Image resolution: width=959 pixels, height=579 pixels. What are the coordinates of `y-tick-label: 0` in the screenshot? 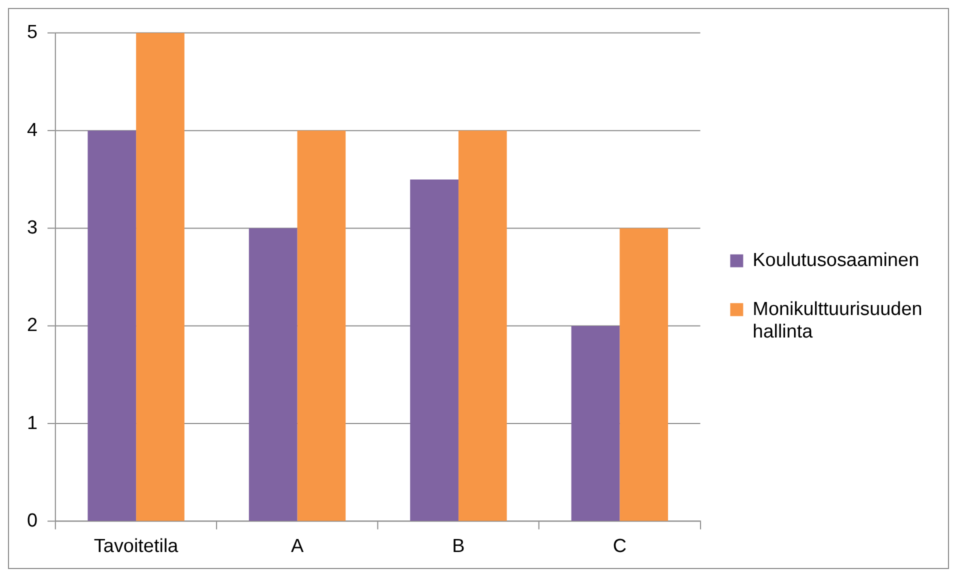 It's located at (32, 521).